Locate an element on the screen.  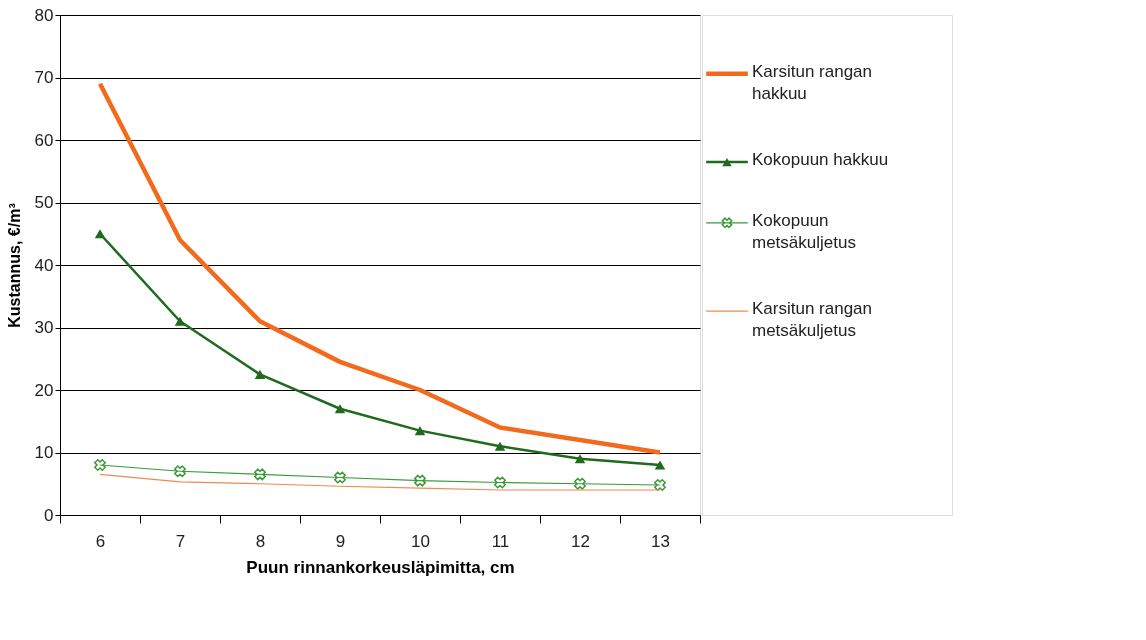
x-tick-label: 13 is located at coordinates (660, 541).